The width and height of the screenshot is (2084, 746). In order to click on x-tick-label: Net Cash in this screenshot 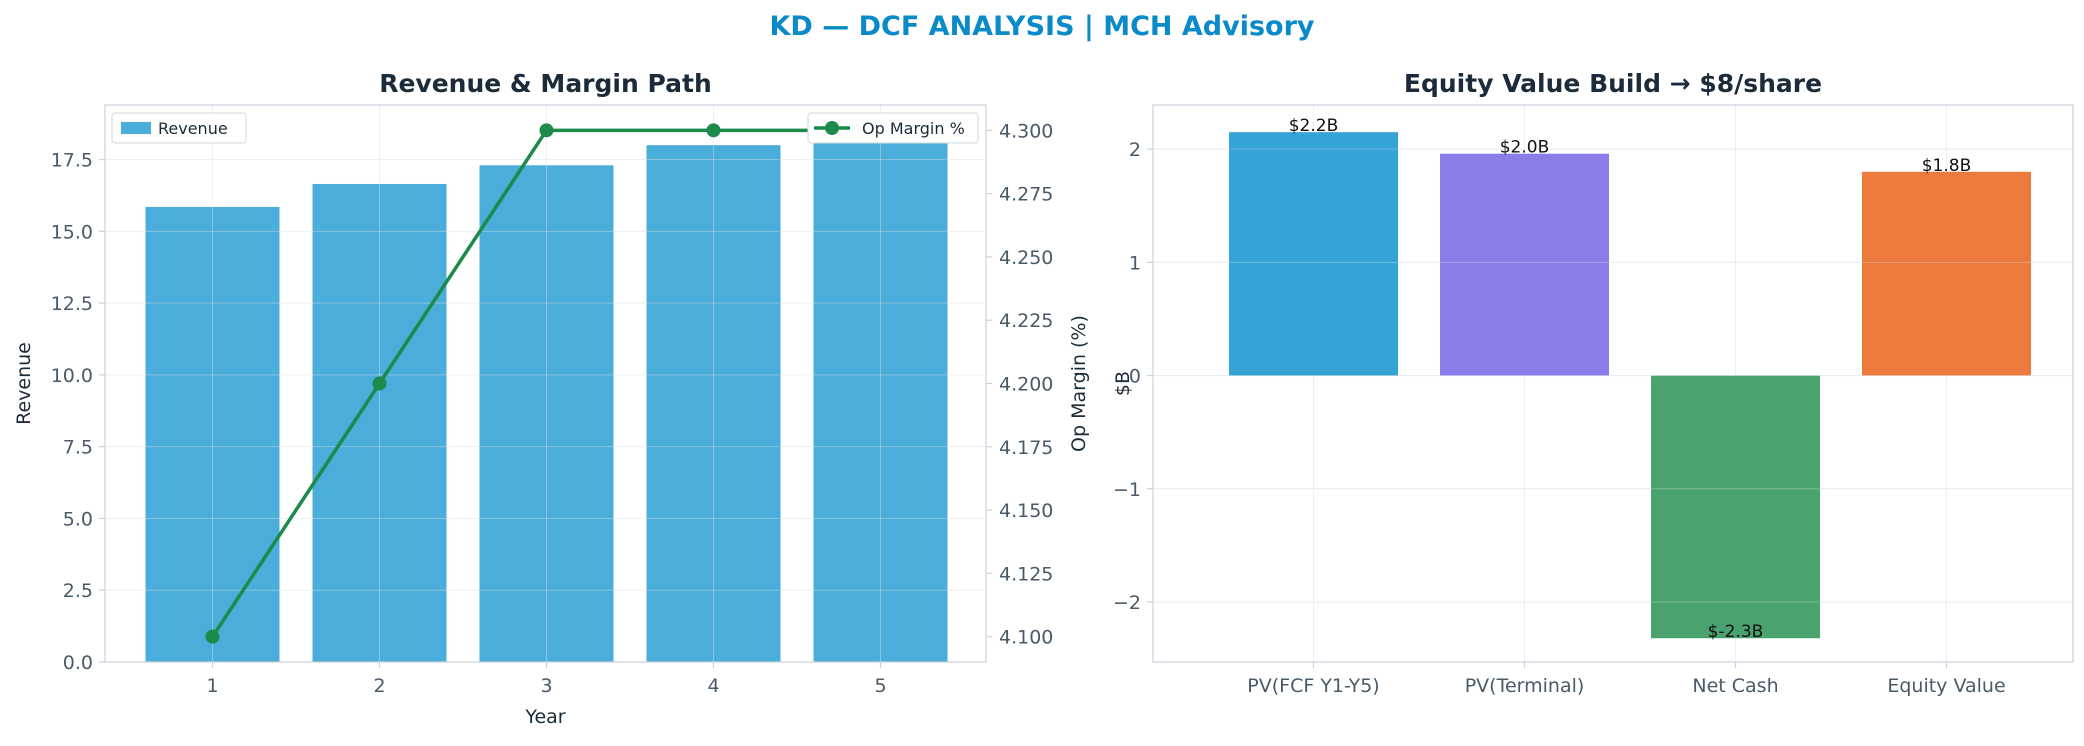, I will do `click(1735, 686)`.